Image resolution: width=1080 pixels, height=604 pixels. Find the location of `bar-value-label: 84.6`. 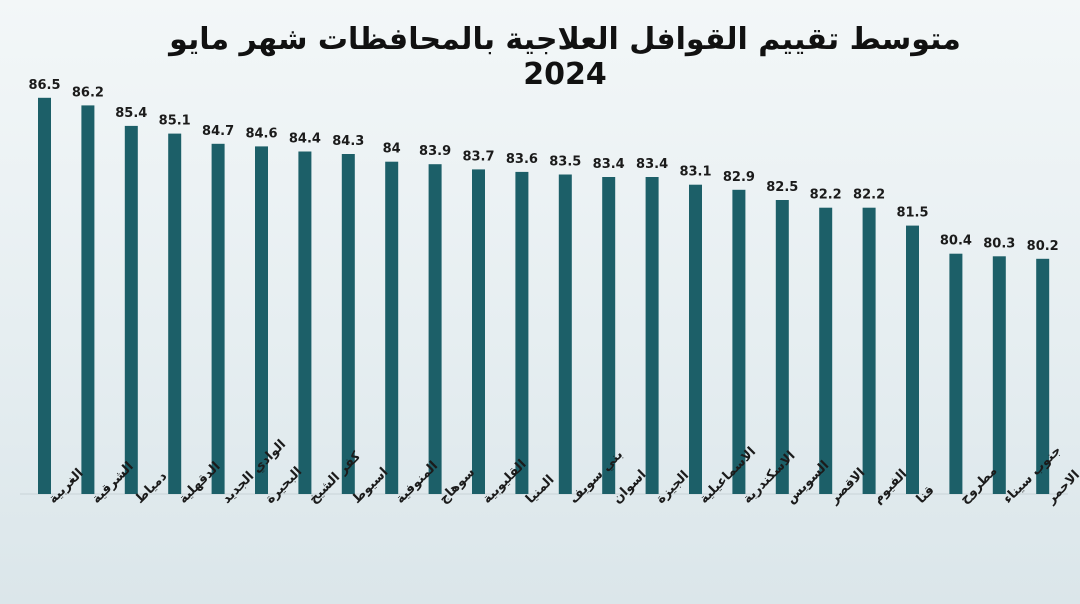

bar-value-label: 84.6 is located at coordinates (261, 133).